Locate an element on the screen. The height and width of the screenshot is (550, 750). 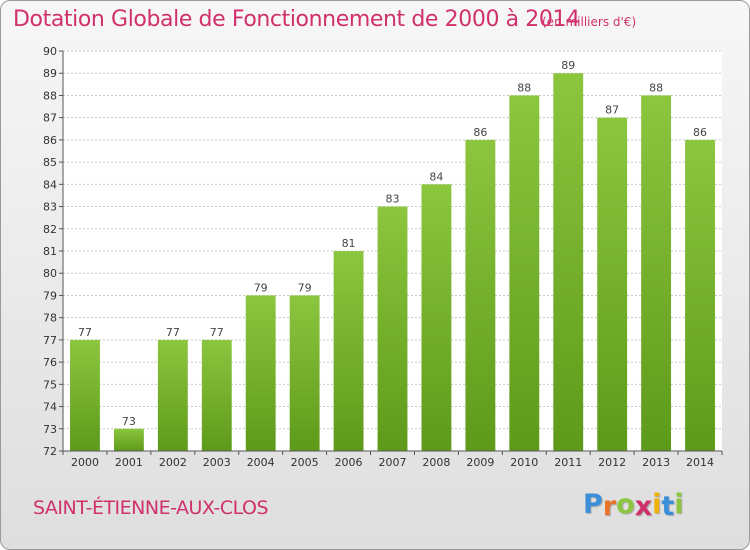
logo-letter: t is located at coordinates (668, 506).